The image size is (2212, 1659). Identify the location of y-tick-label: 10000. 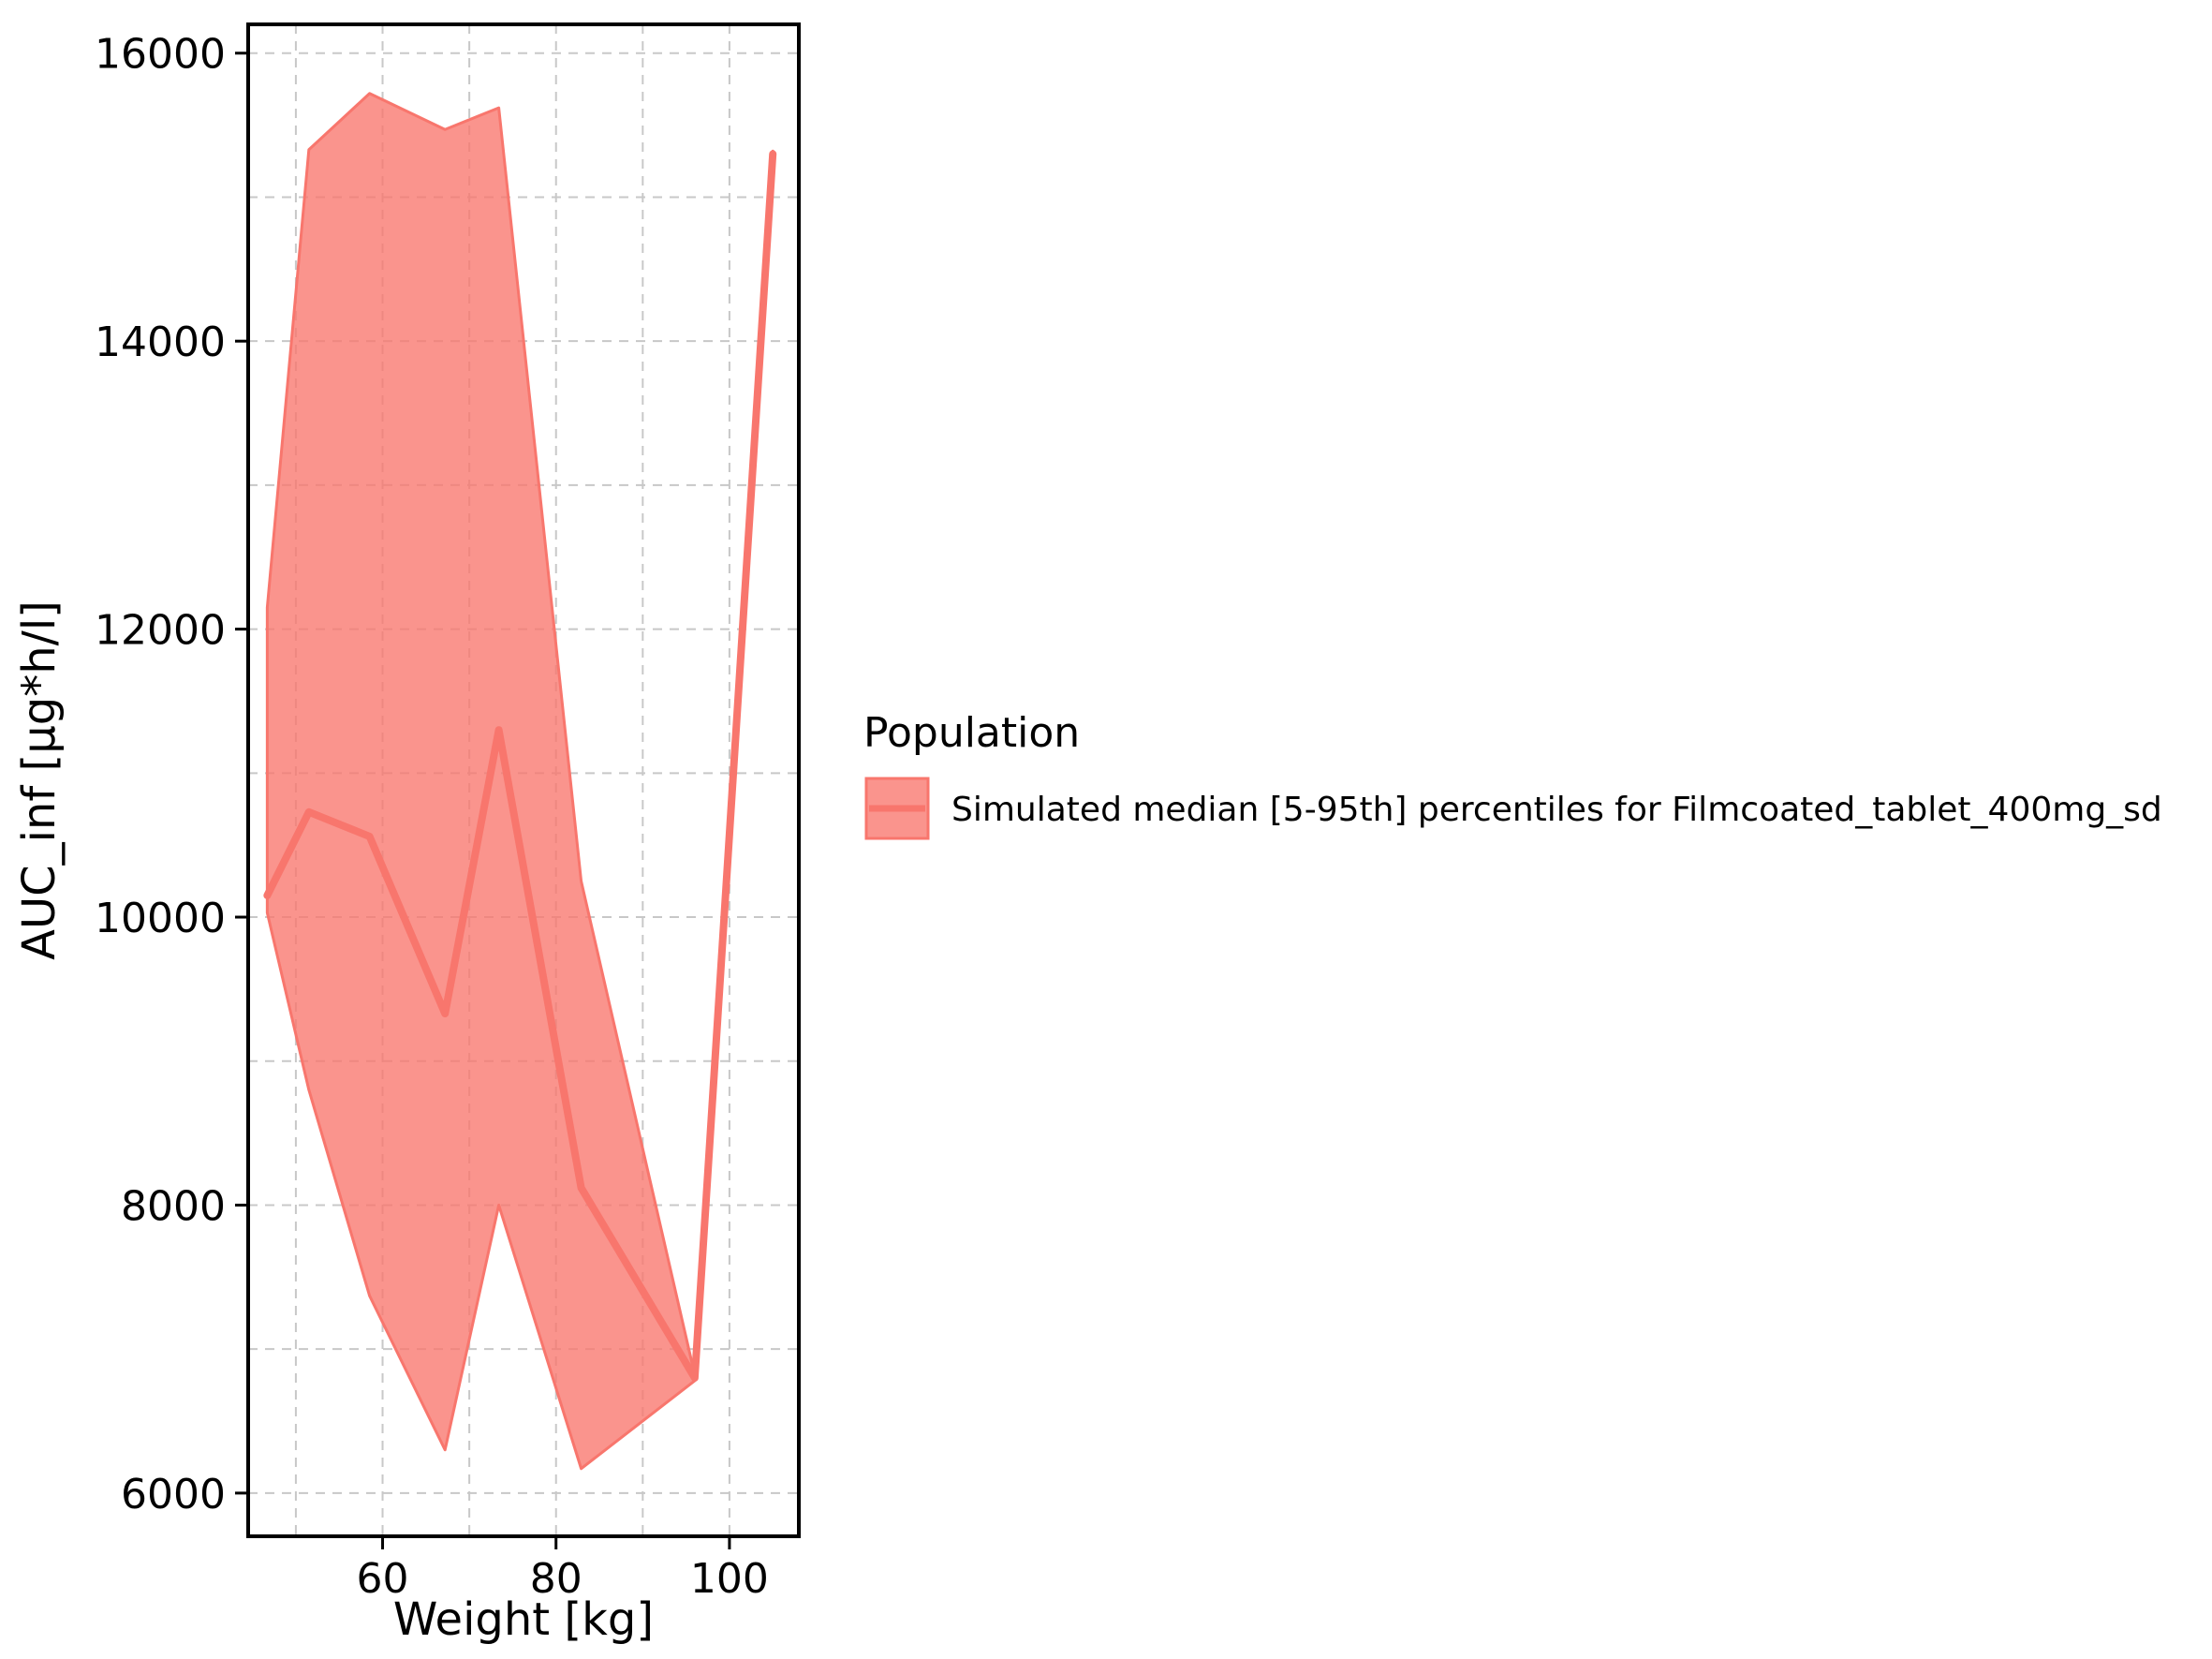
(160, 918).